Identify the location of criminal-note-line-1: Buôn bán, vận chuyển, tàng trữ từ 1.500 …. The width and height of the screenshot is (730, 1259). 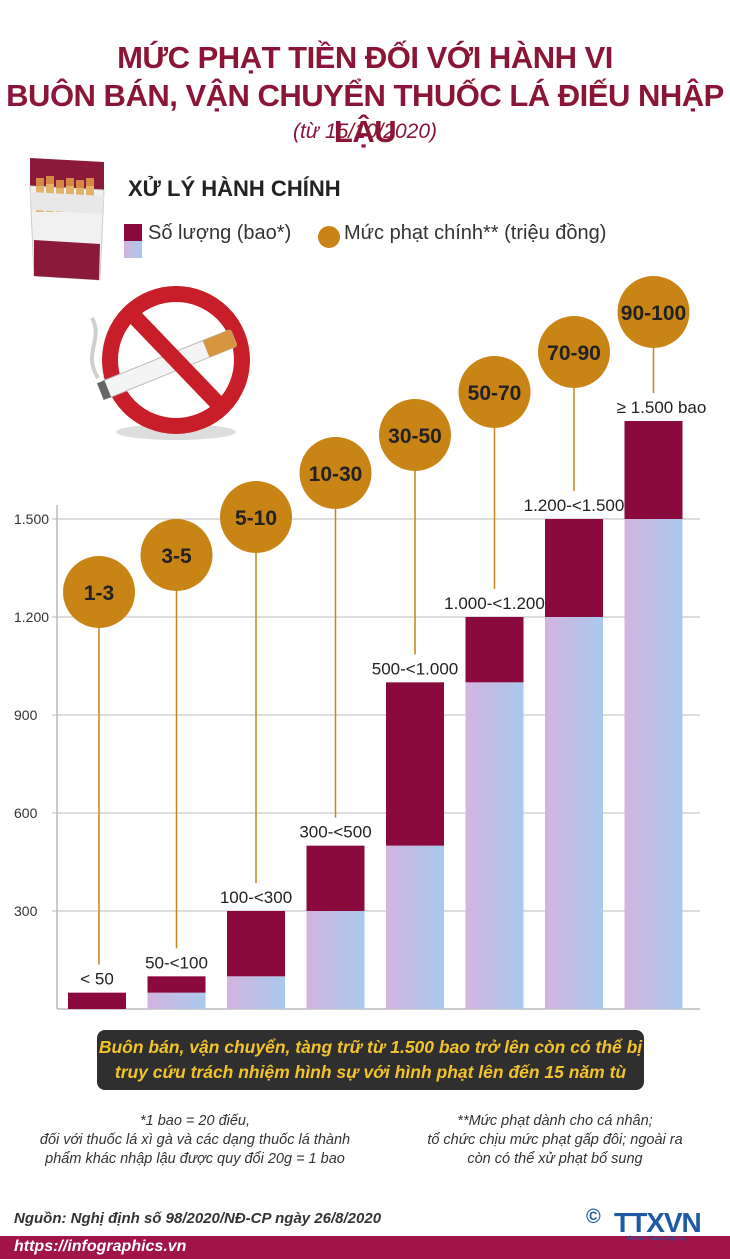
(370, 1047).